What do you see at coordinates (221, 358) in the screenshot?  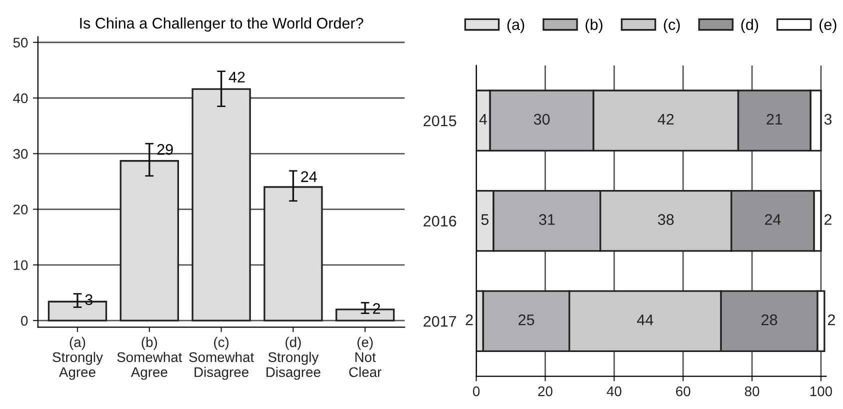 I see `x-tick-label: (c) Somewhat Disagree` at bounding box center [221, 358].